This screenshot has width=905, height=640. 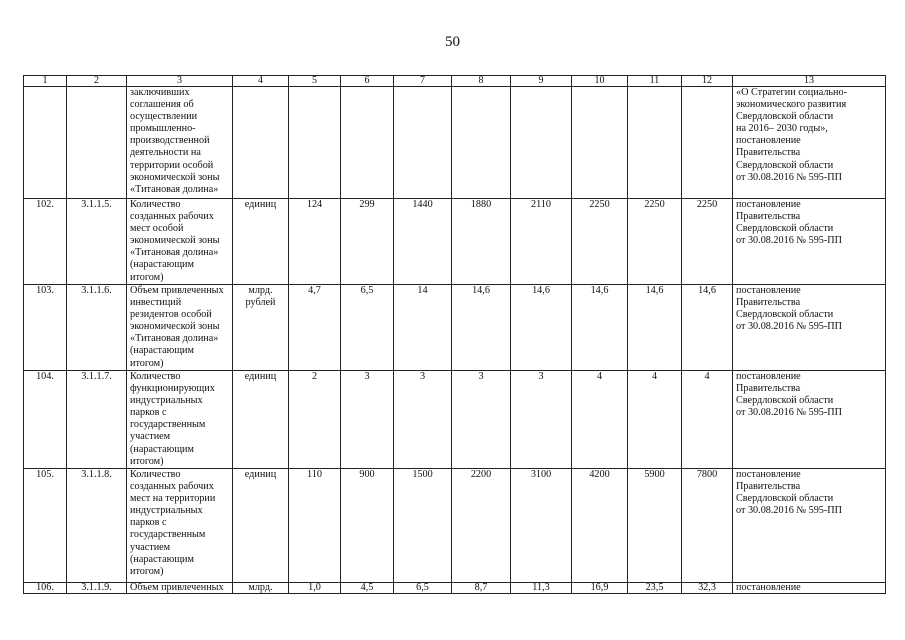 What do you see at coordinates (96, 327) in the screenshot?
I see `cell-col-2: 3.1.1.6.` at bounding box center [96, 327].